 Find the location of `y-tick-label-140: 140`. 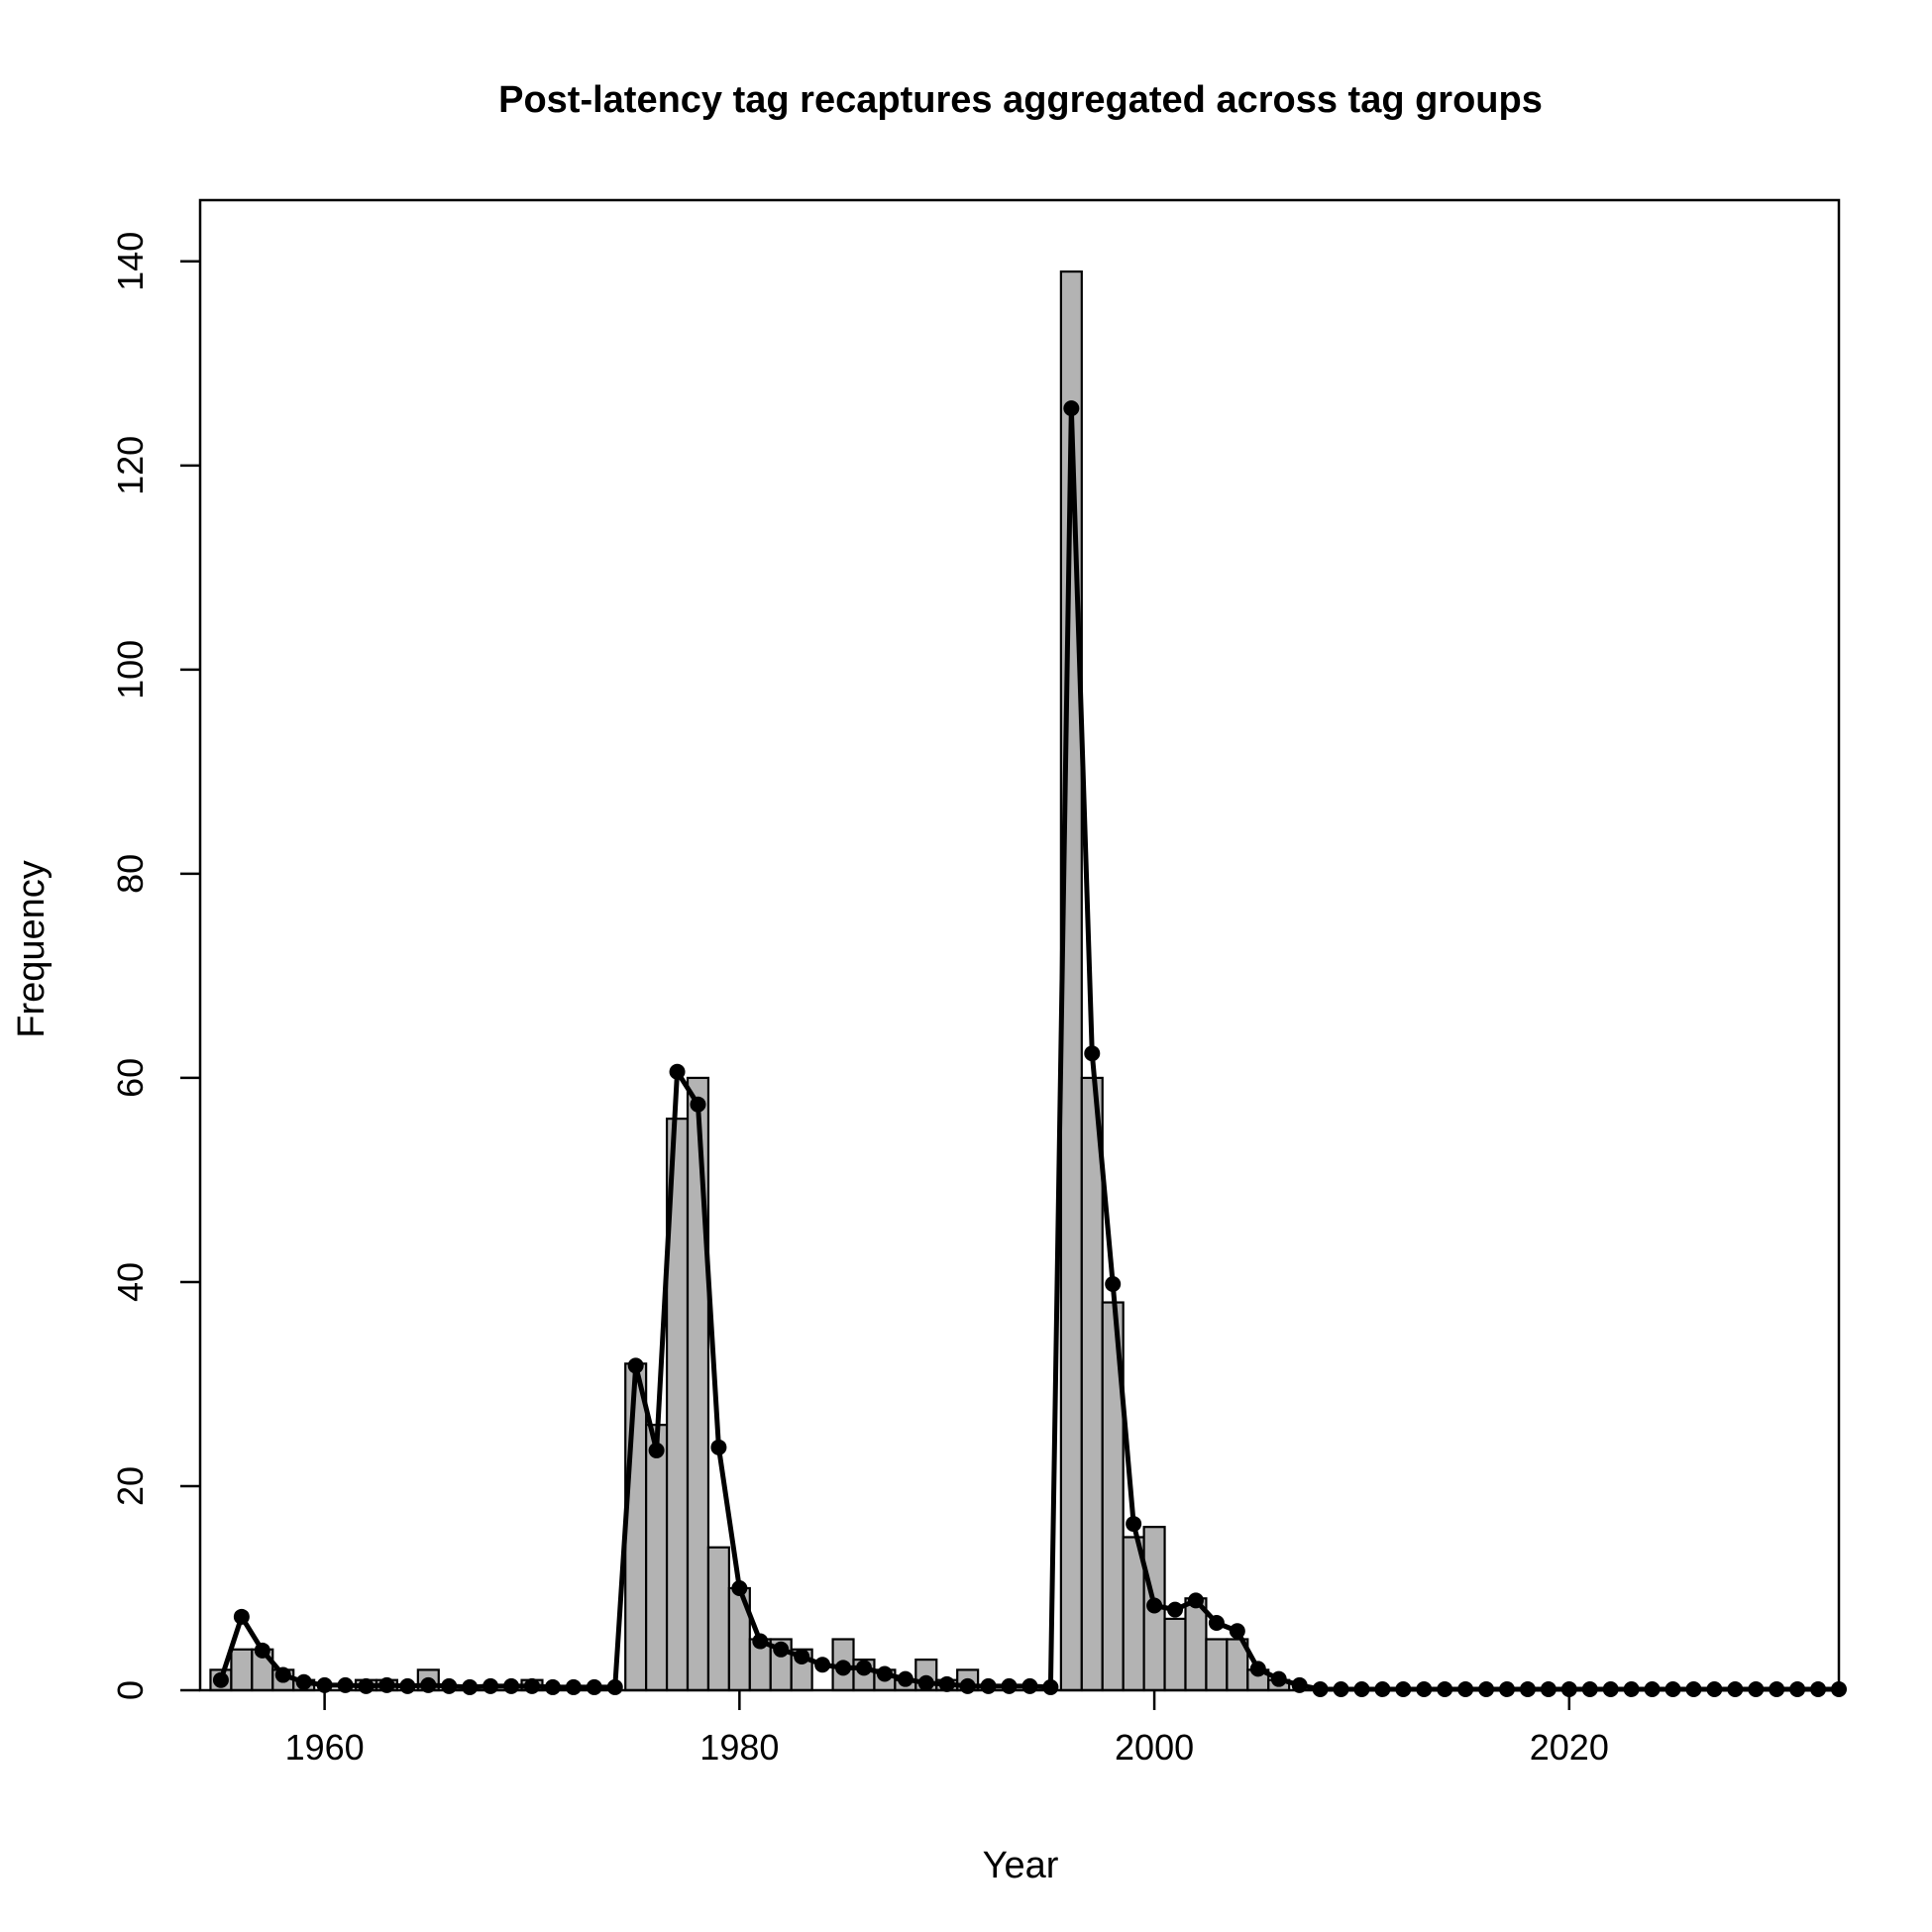

y-tick-label-140: 140 is located at coordinates (130, 261).